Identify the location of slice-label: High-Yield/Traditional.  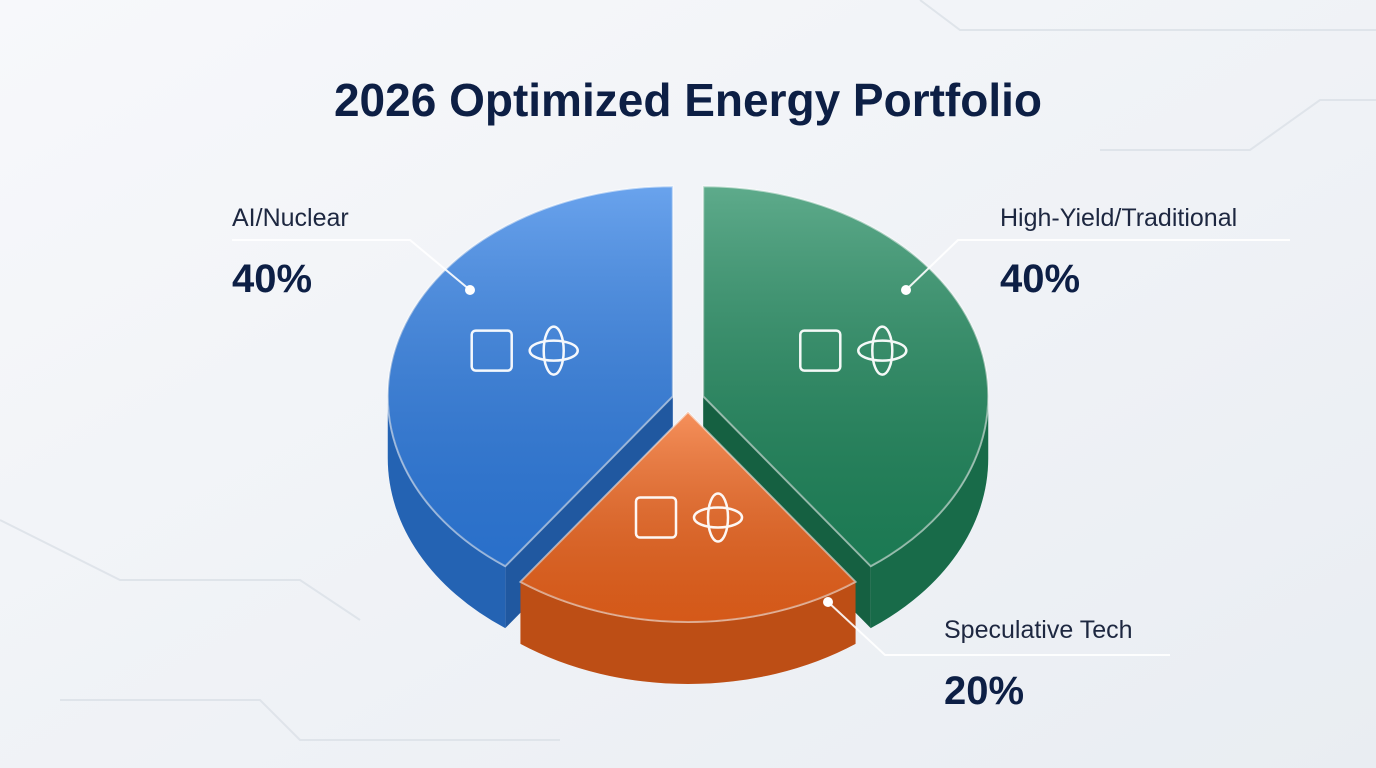
(1118, 218).